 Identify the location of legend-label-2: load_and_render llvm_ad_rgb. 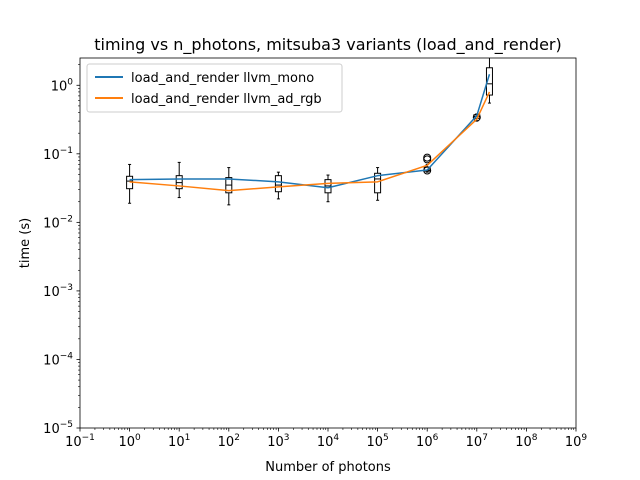
(226, 99).